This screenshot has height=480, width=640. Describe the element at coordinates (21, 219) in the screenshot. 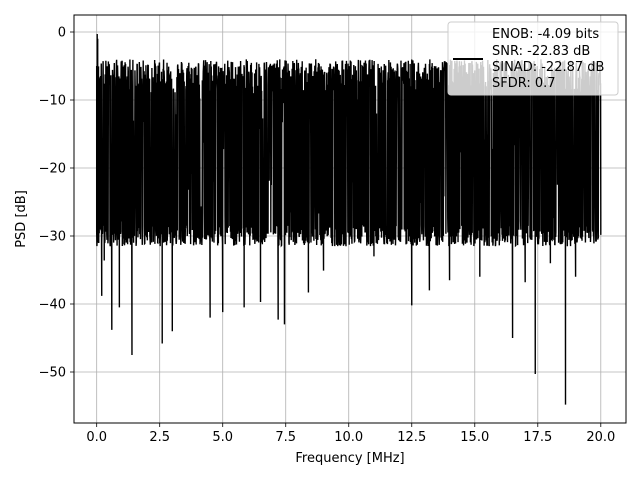

I see `y-axis-label: PSD [dB]` at that location.